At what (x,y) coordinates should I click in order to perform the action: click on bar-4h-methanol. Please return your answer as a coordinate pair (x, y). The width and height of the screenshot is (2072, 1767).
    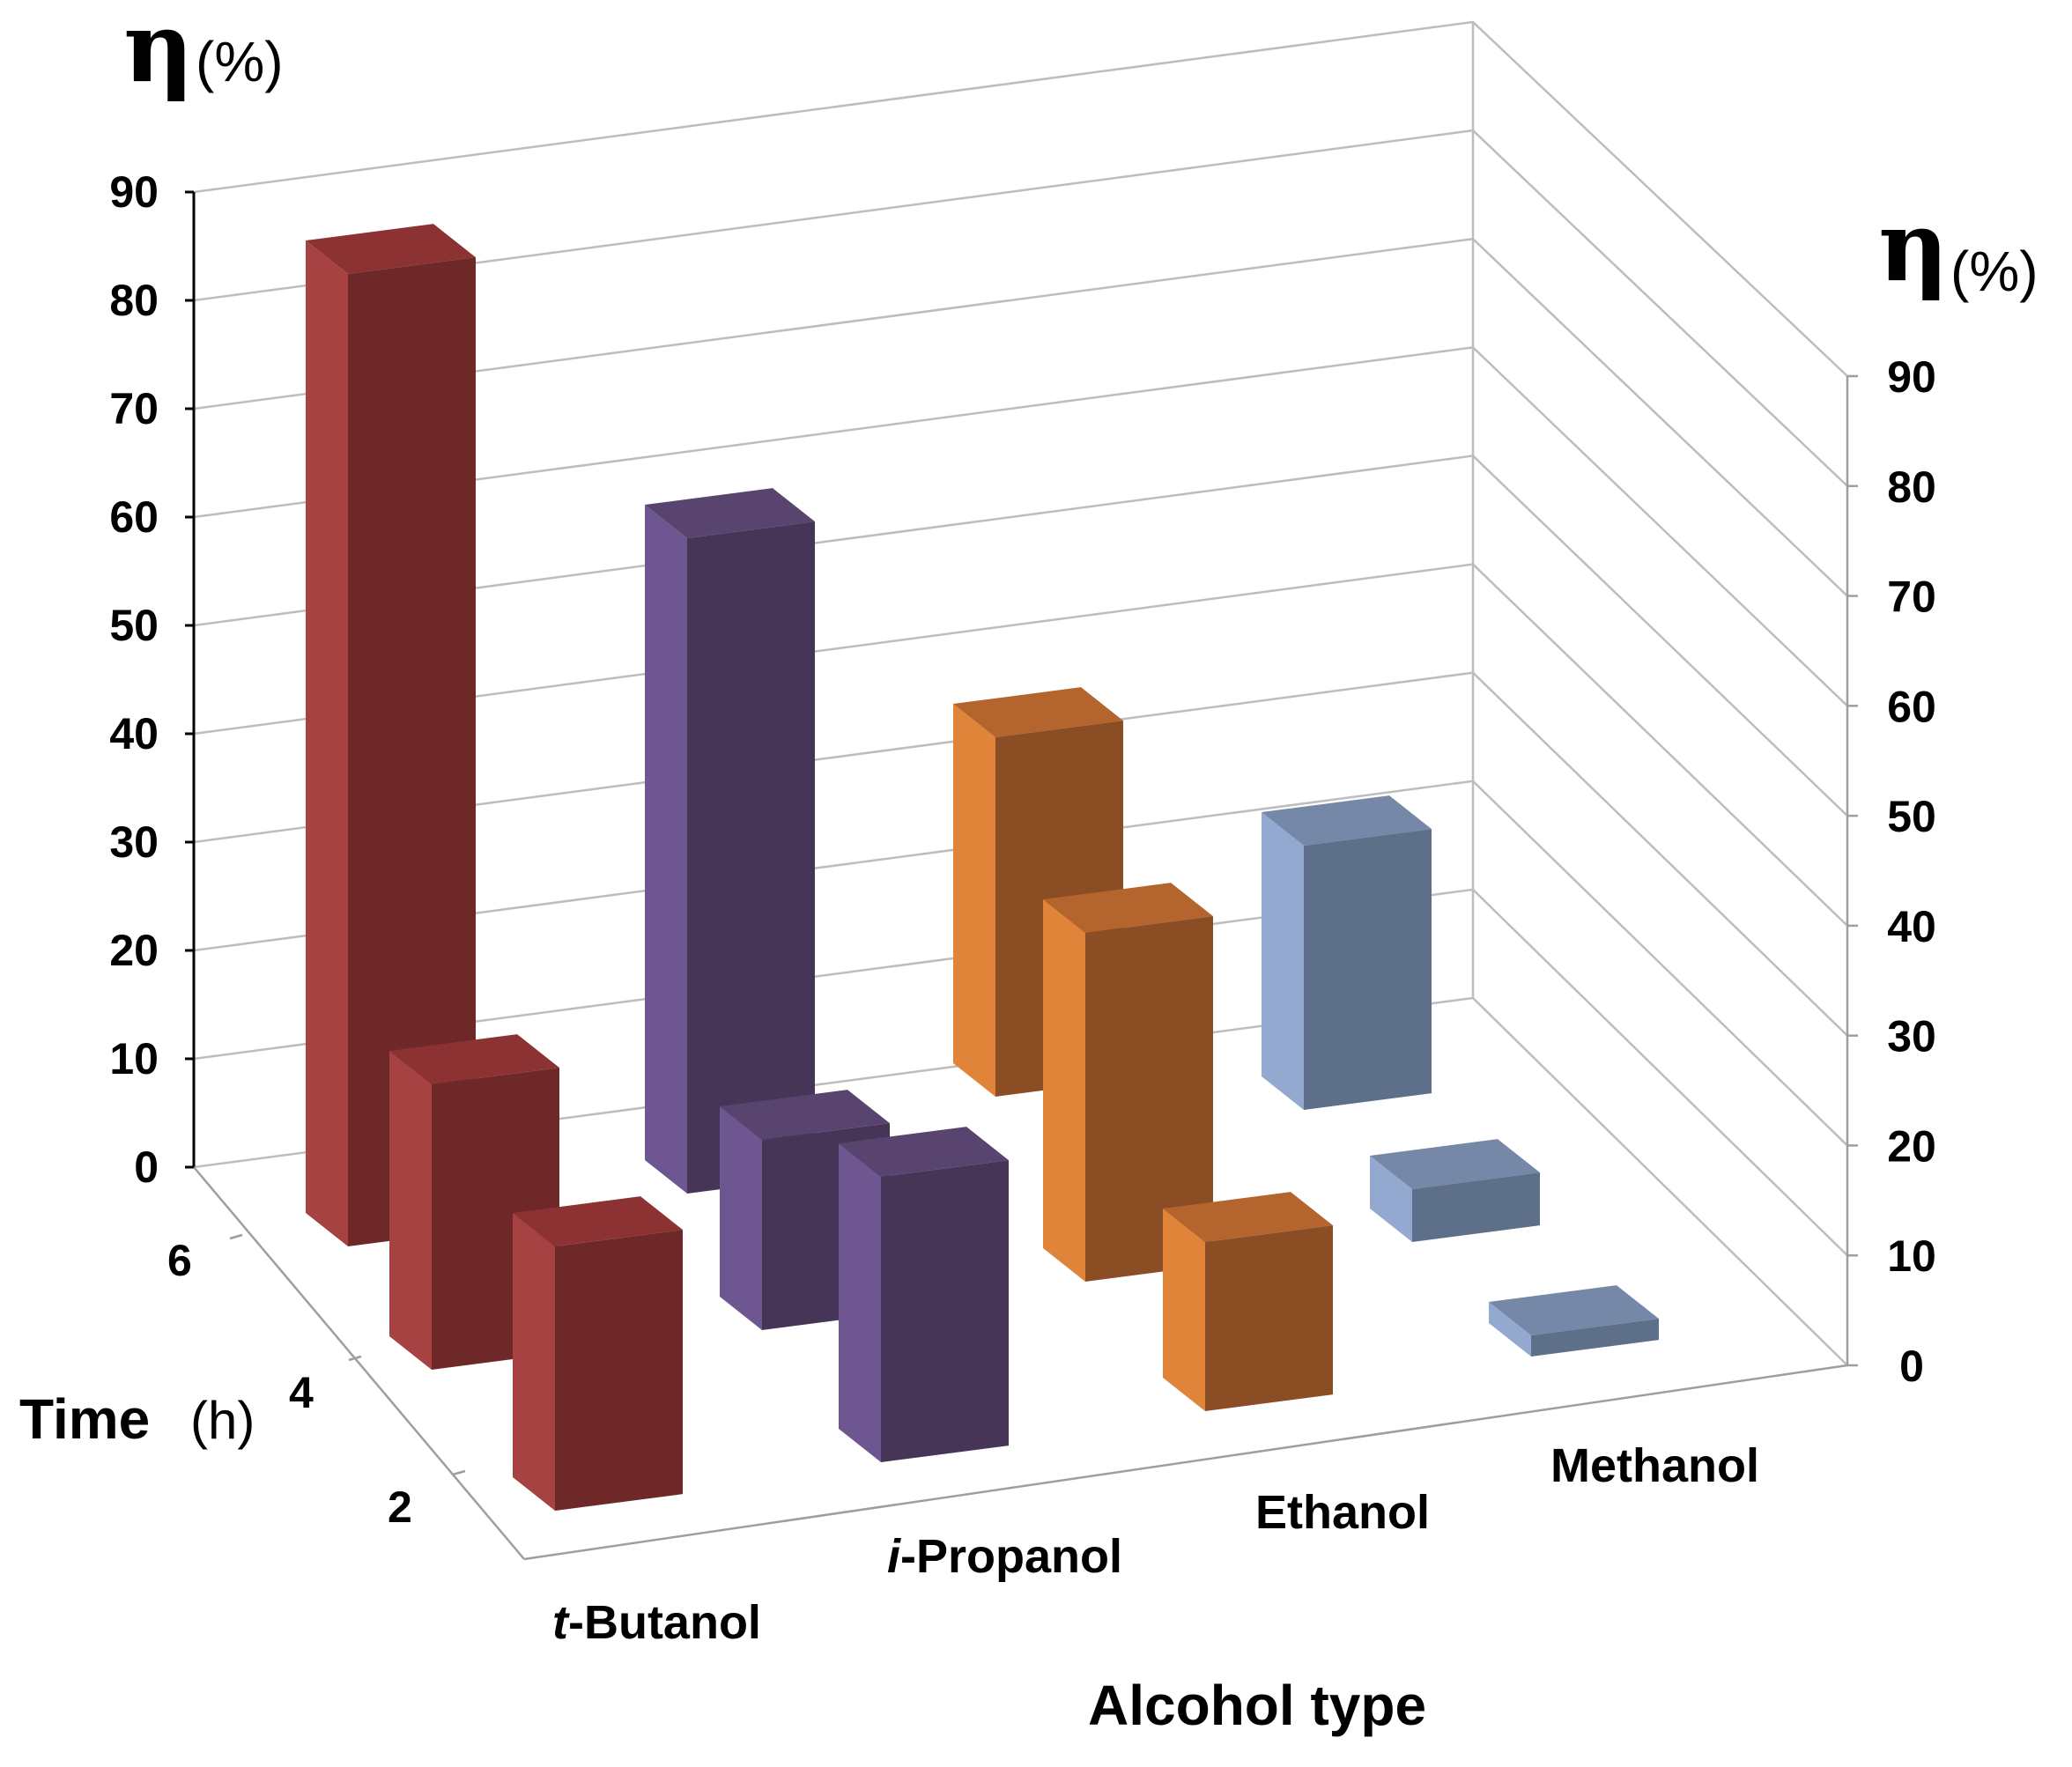
    Looking at the image, I should click on (1455, 1190).